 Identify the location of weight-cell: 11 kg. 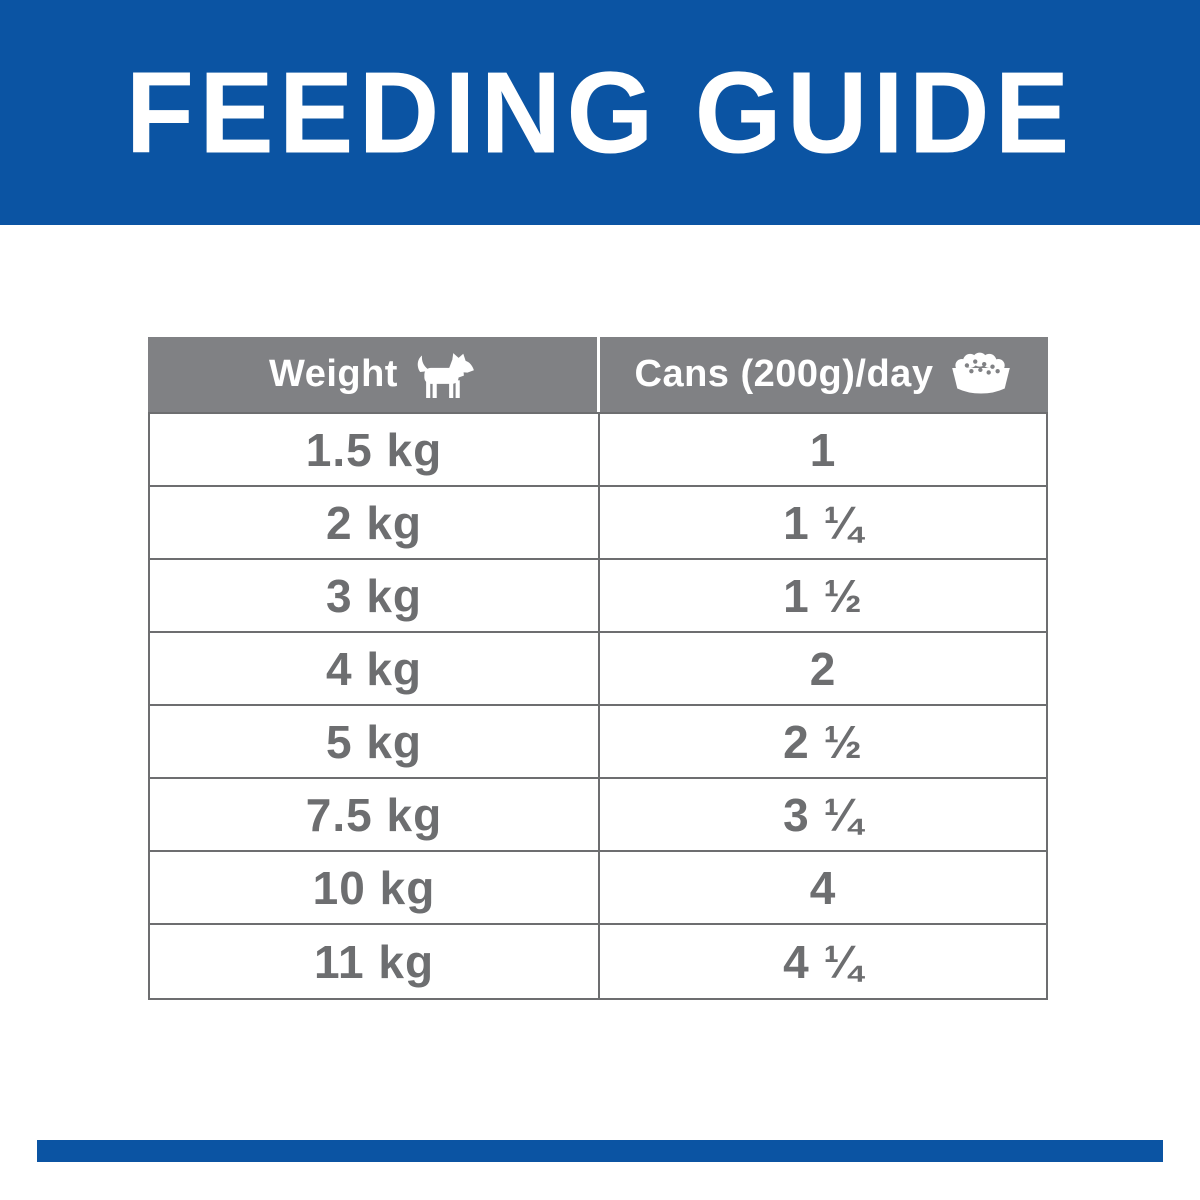
(375, 961).